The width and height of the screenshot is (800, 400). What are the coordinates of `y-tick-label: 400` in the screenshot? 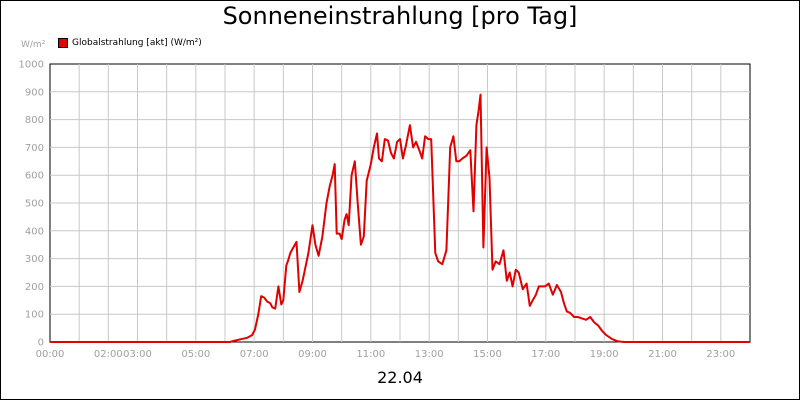 It's located at (34, 231).